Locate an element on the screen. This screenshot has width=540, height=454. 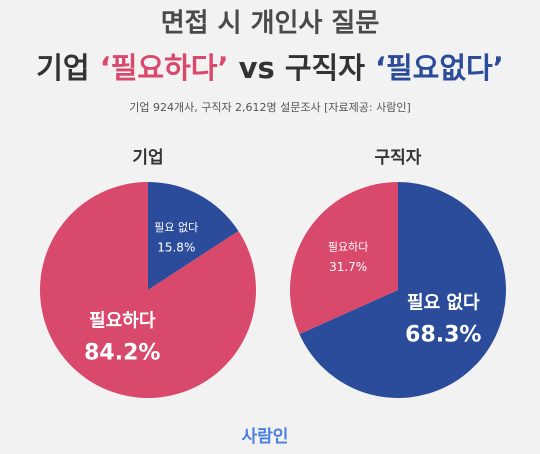
headline-part: ‘필요하다’ is located at coordinates (164, 68).